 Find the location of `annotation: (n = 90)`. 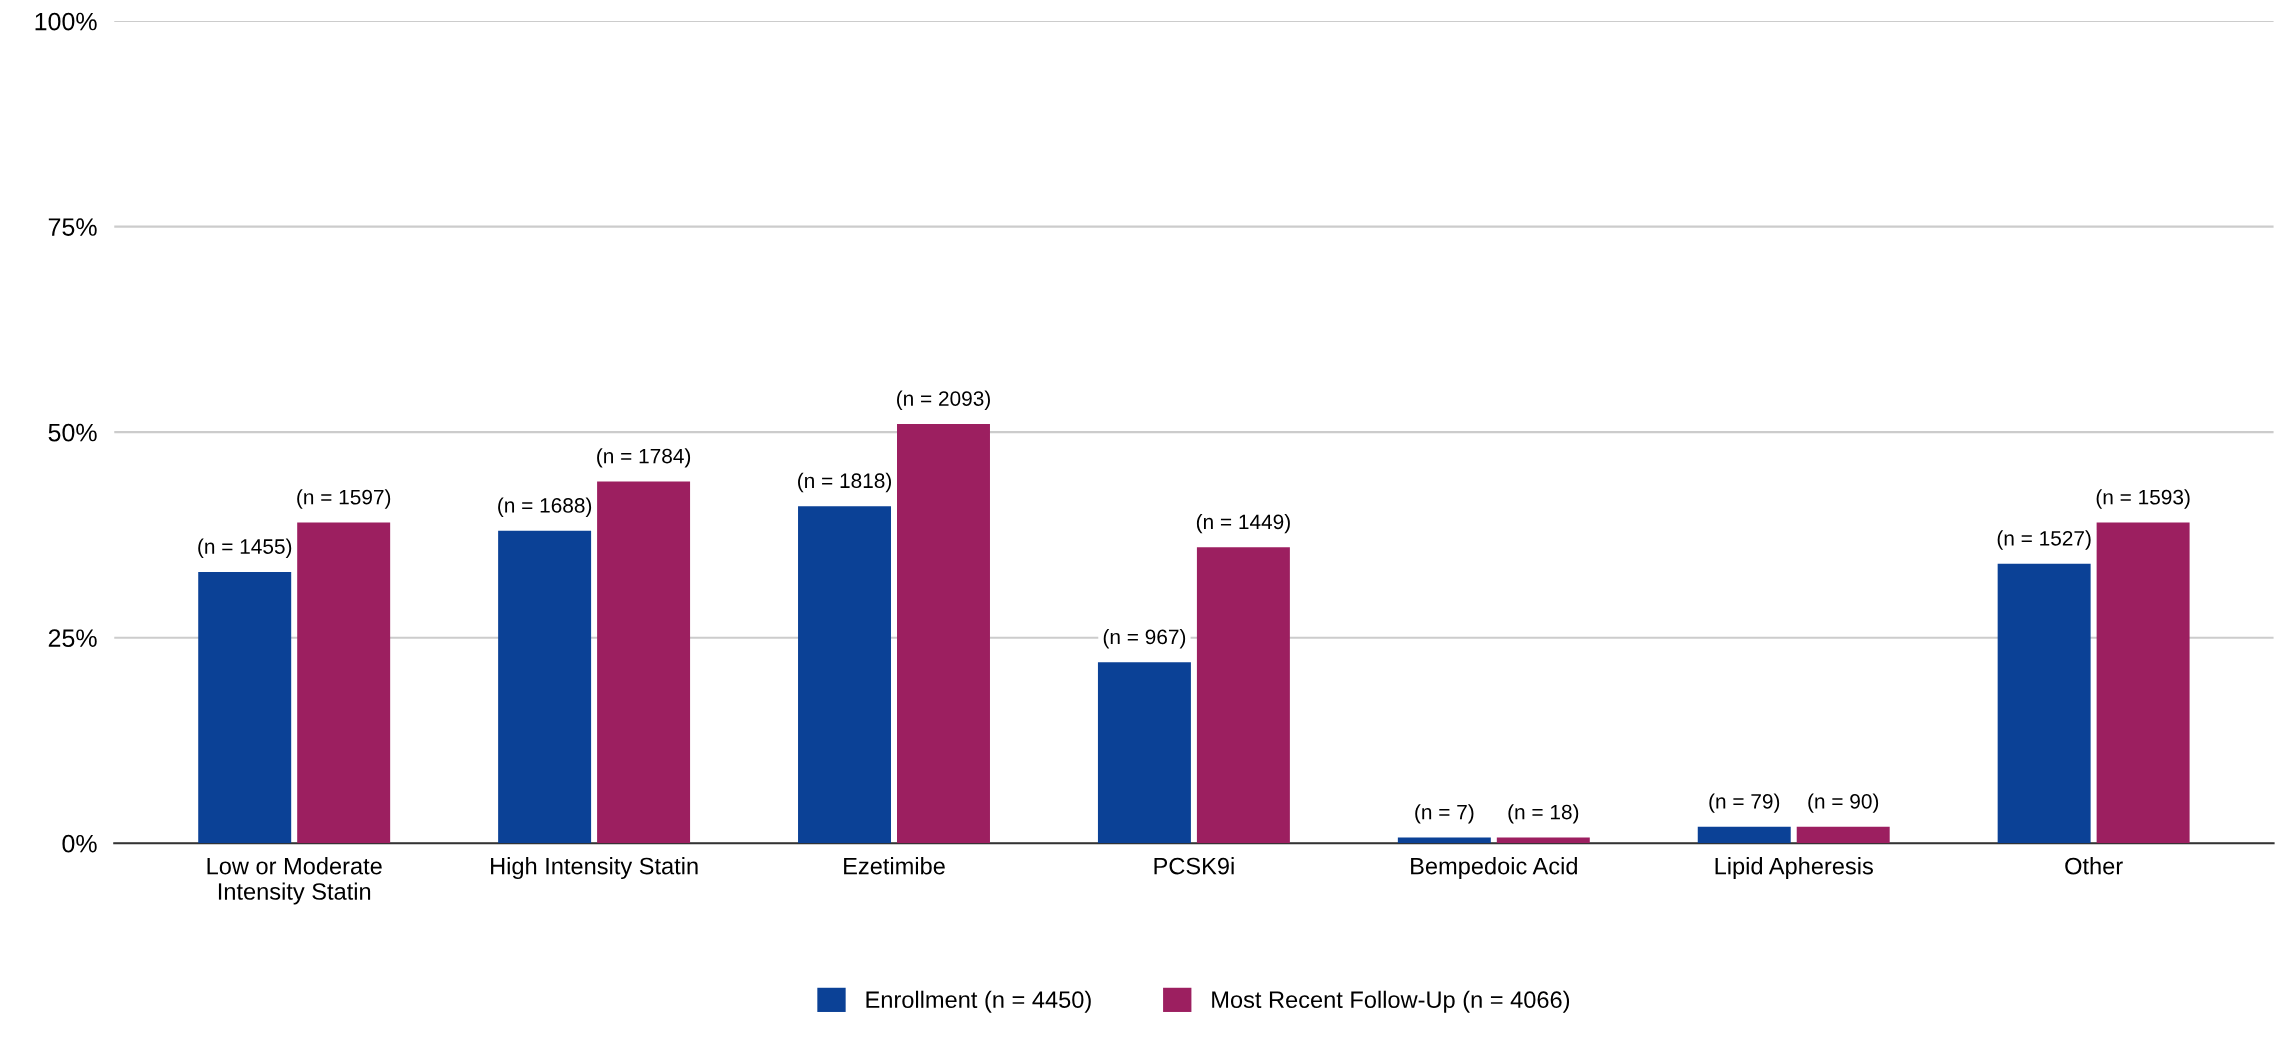

annotation: (n = 90) is located at coordinates (1843, 803).